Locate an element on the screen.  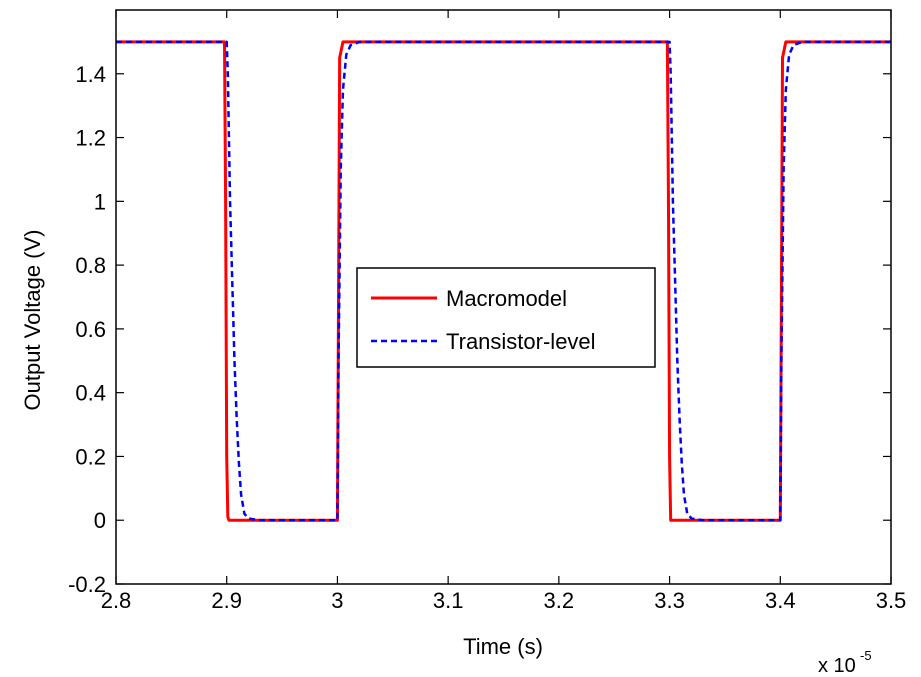
x-tick-label: 3.1 is located at coordinates (448, 600).